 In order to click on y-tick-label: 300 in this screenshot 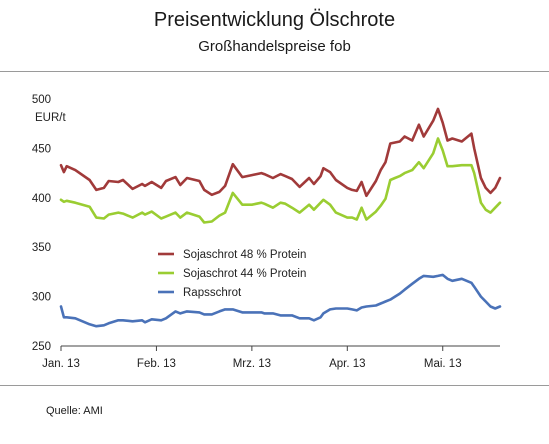, I will do `click(41, 298)`.